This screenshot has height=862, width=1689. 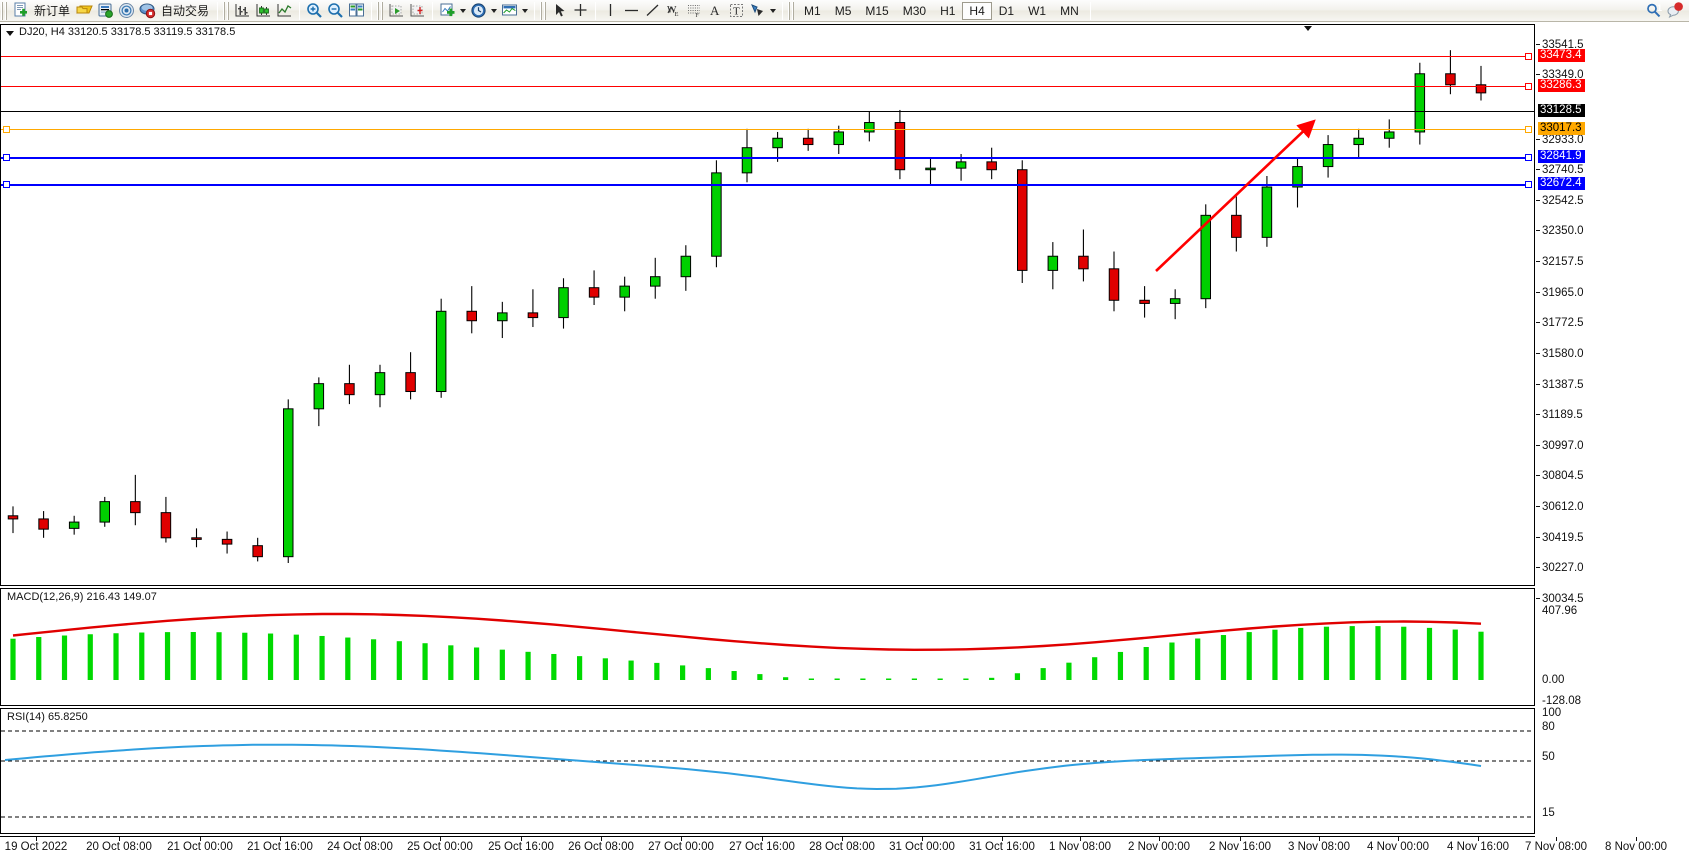 I want to click on price-label-support-2: 32672.4, so click(x=1561, y=183).